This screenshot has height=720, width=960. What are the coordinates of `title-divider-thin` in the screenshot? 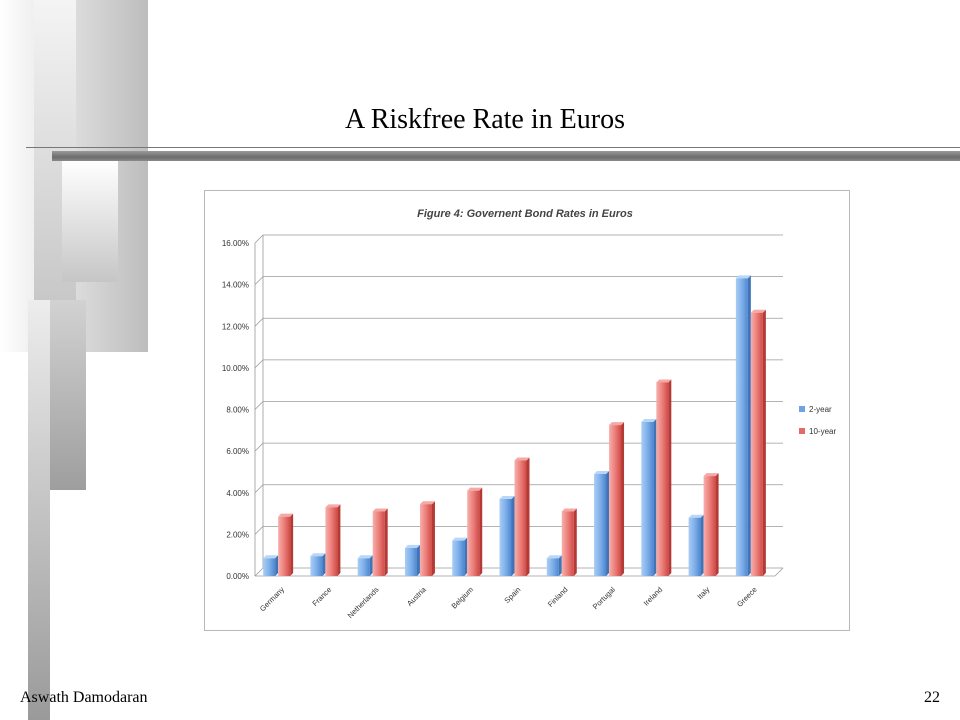 It's located at (493, 147).